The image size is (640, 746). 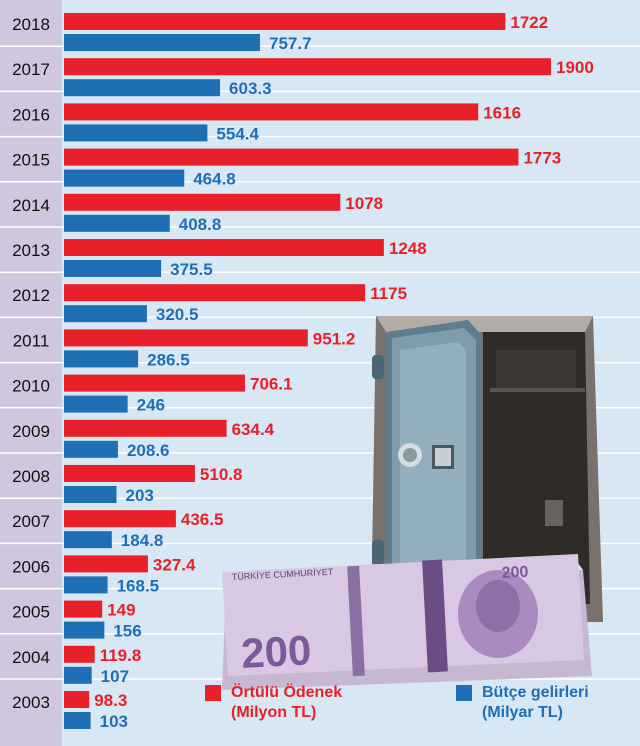 What do you see at coordinates (121, 610) in the screenshot?
I see `value-label-ortulu-odenek-2005: 149` at bounding box center [121, 610].